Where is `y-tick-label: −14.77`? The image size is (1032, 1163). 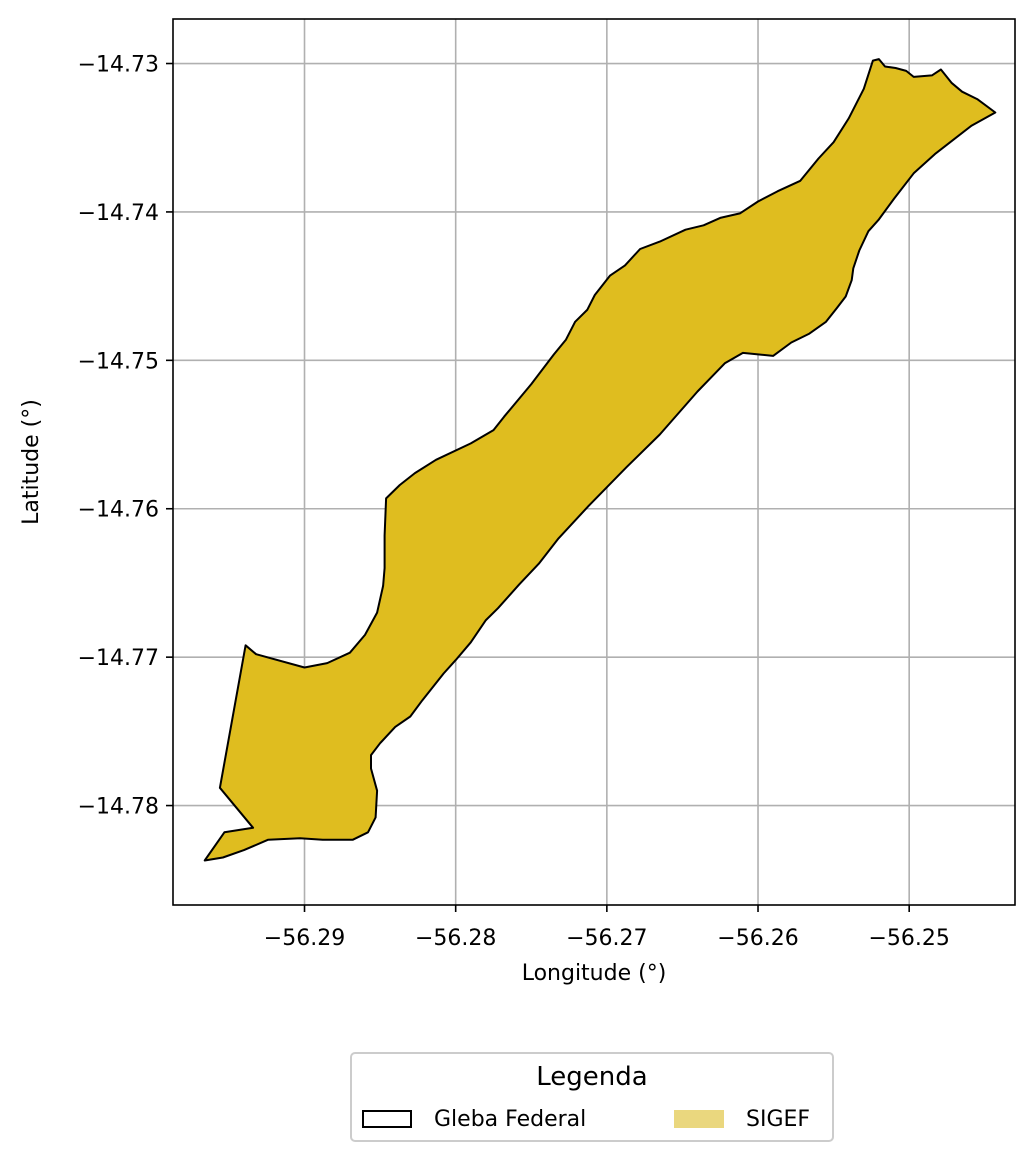 y-tick-label: −14.77 is located at coordinates (118, 658).